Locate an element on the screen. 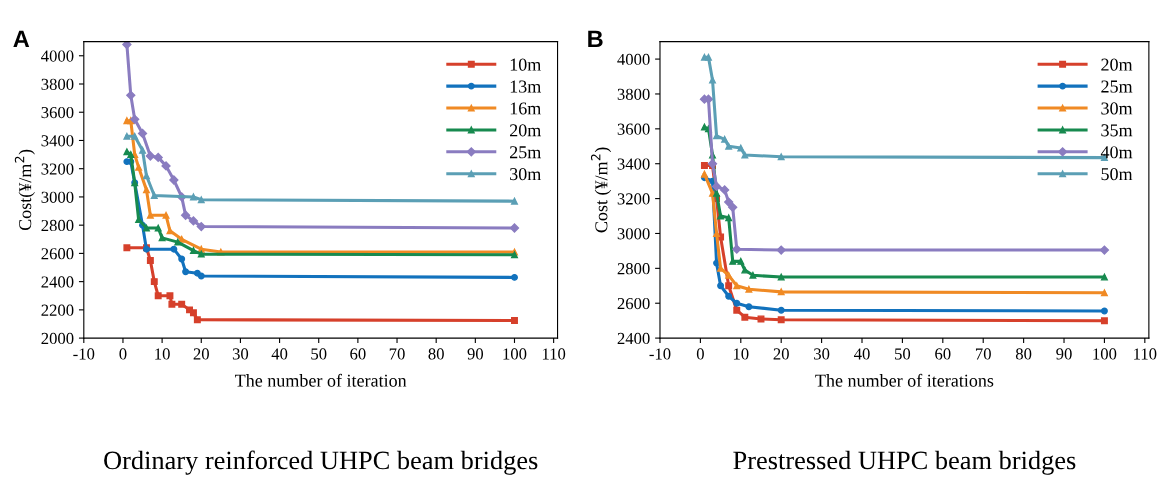  text: Prestressed UHPC beam bridges is located at coordinates (904, 462).